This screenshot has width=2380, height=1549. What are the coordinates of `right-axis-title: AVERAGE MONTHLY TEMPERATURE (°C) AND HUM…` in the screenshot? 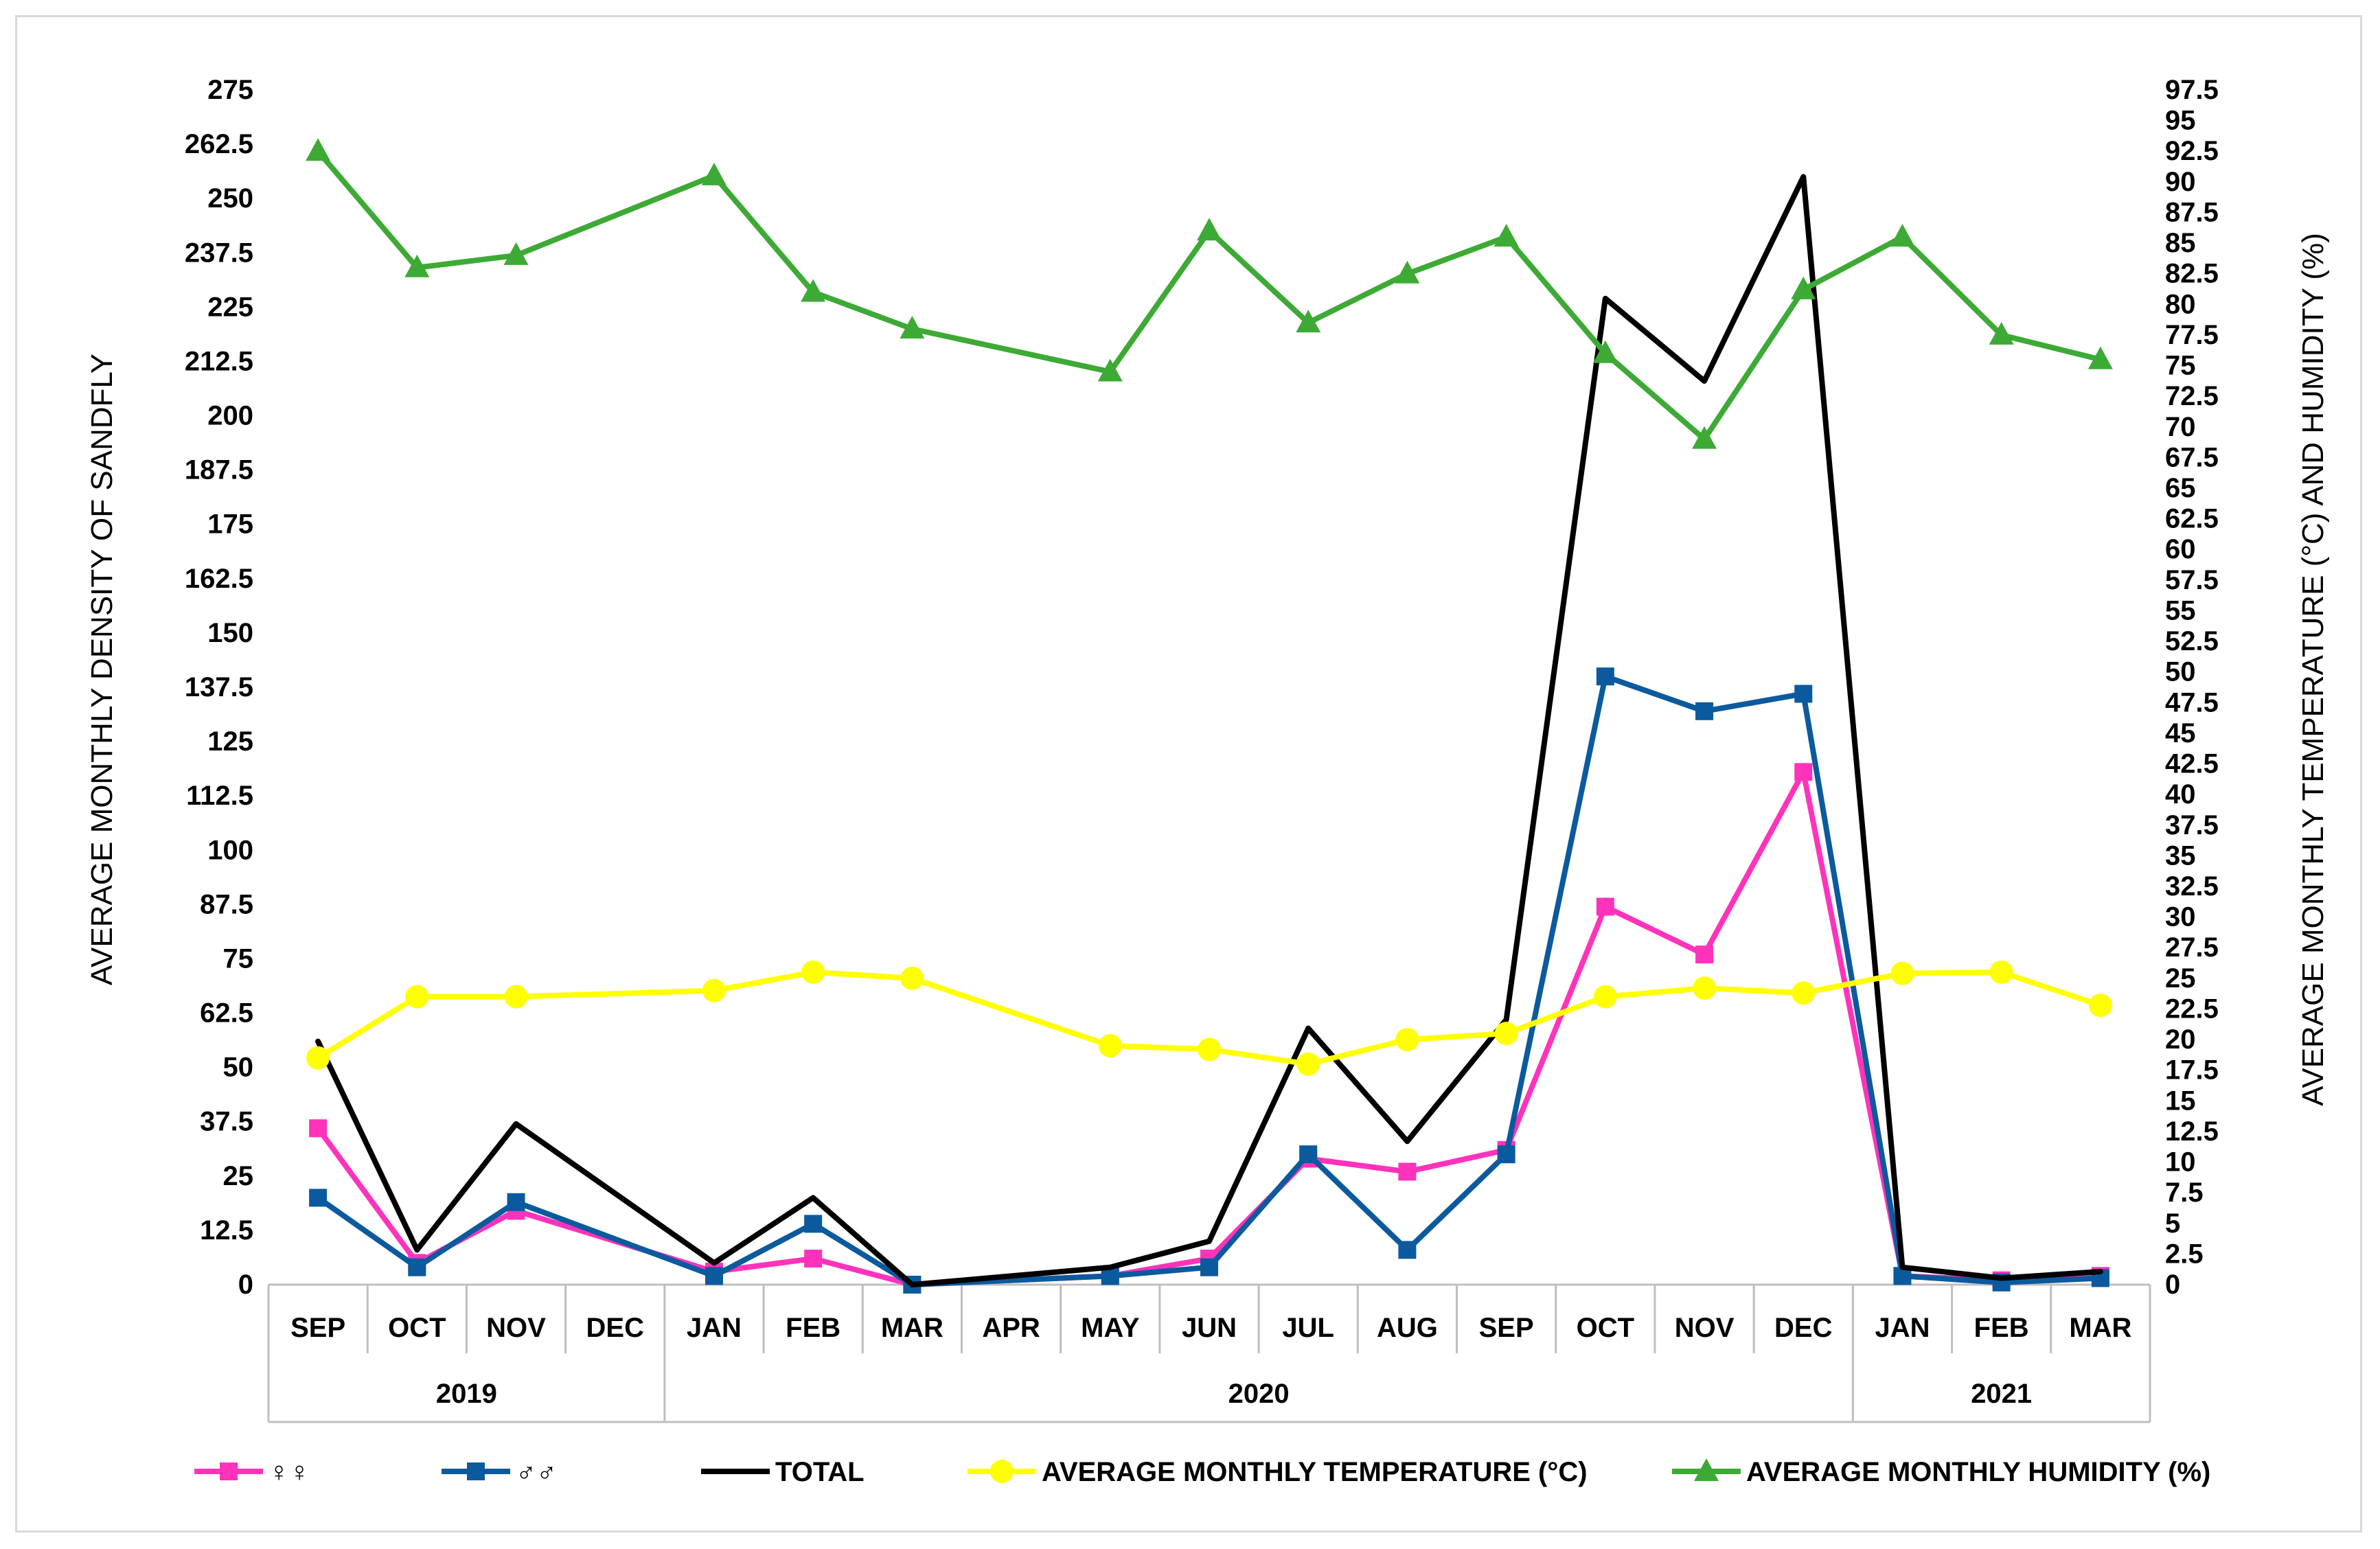 It's located at (2313, 669).